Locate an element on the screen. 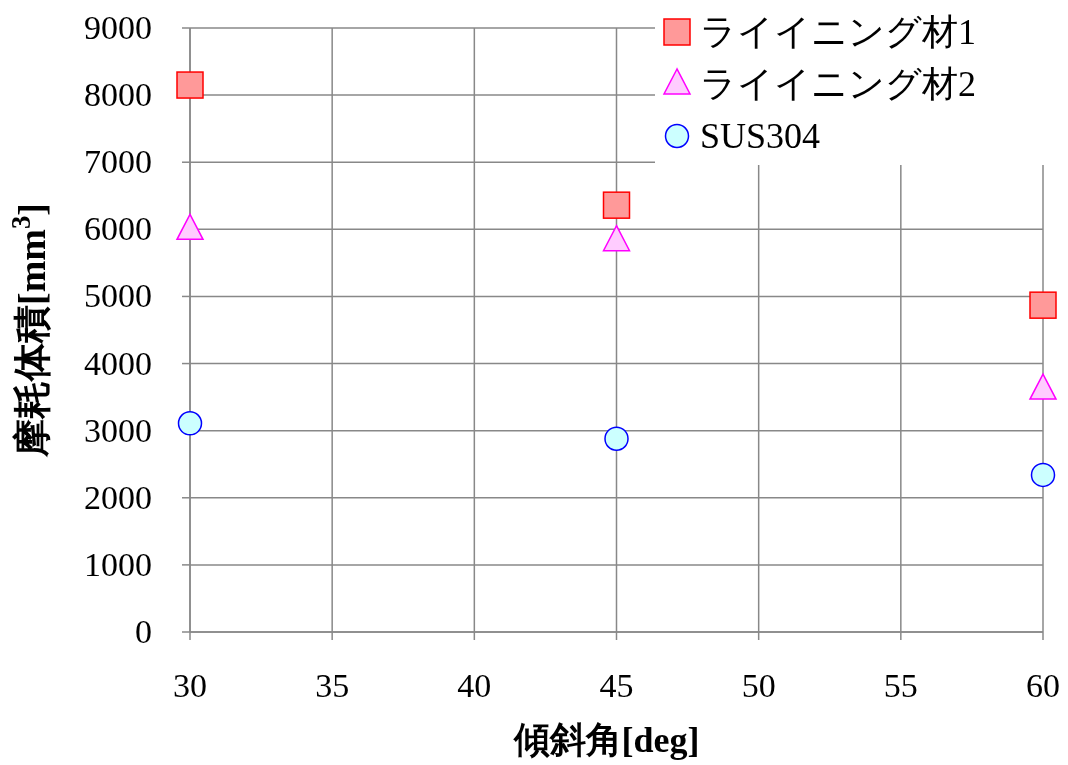 The height and width of the screenshot is (765, 1068). x-tick-label: 60 is located at coordinates (1043, 685).